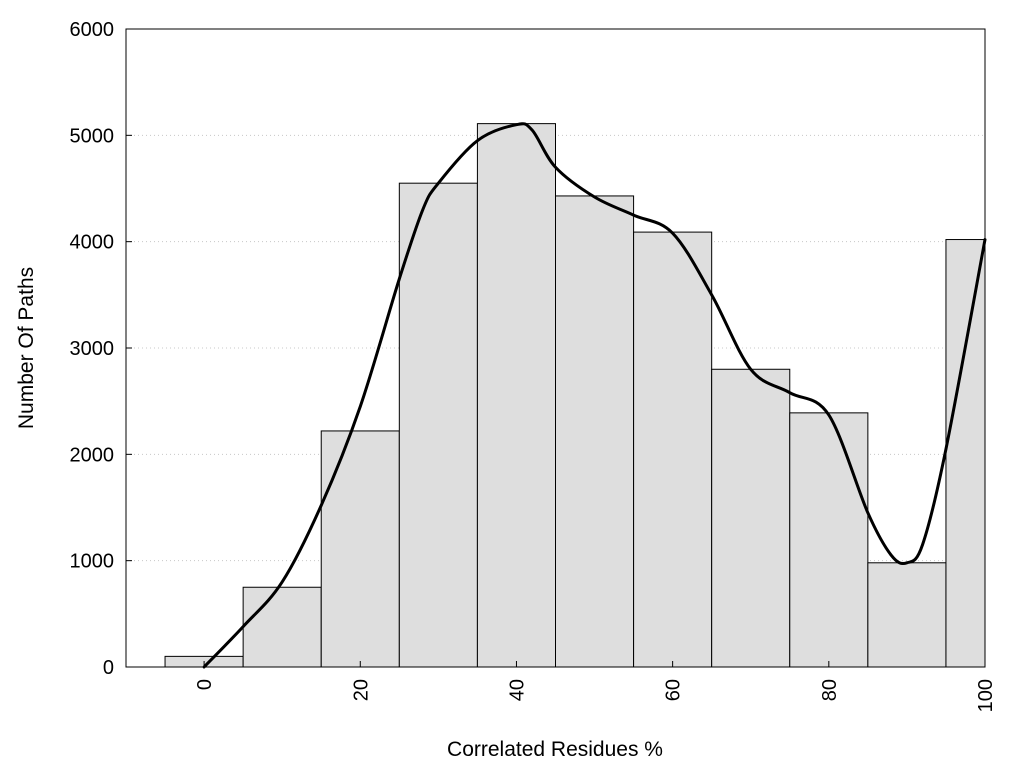 This screenshot has width=1024, height=768. I want to click on y-tick-label: 0, so click(108, 668).